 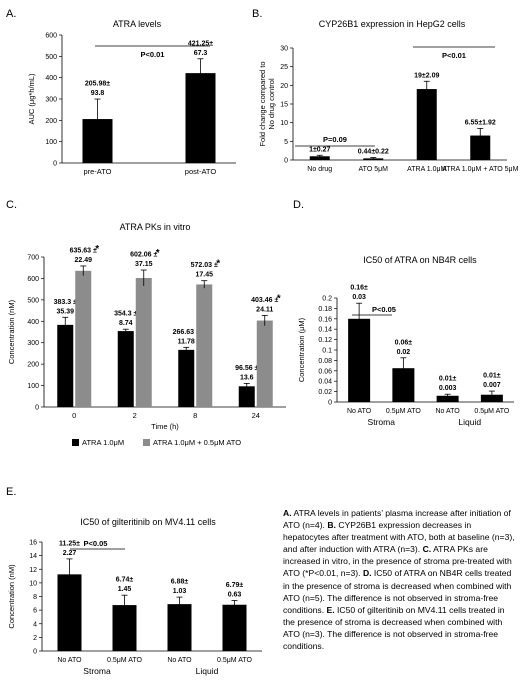 What do you see at coordinates (448, 379) in the screenshot?
I see `data-label: 0.01±` at bounding box center [448, 379].